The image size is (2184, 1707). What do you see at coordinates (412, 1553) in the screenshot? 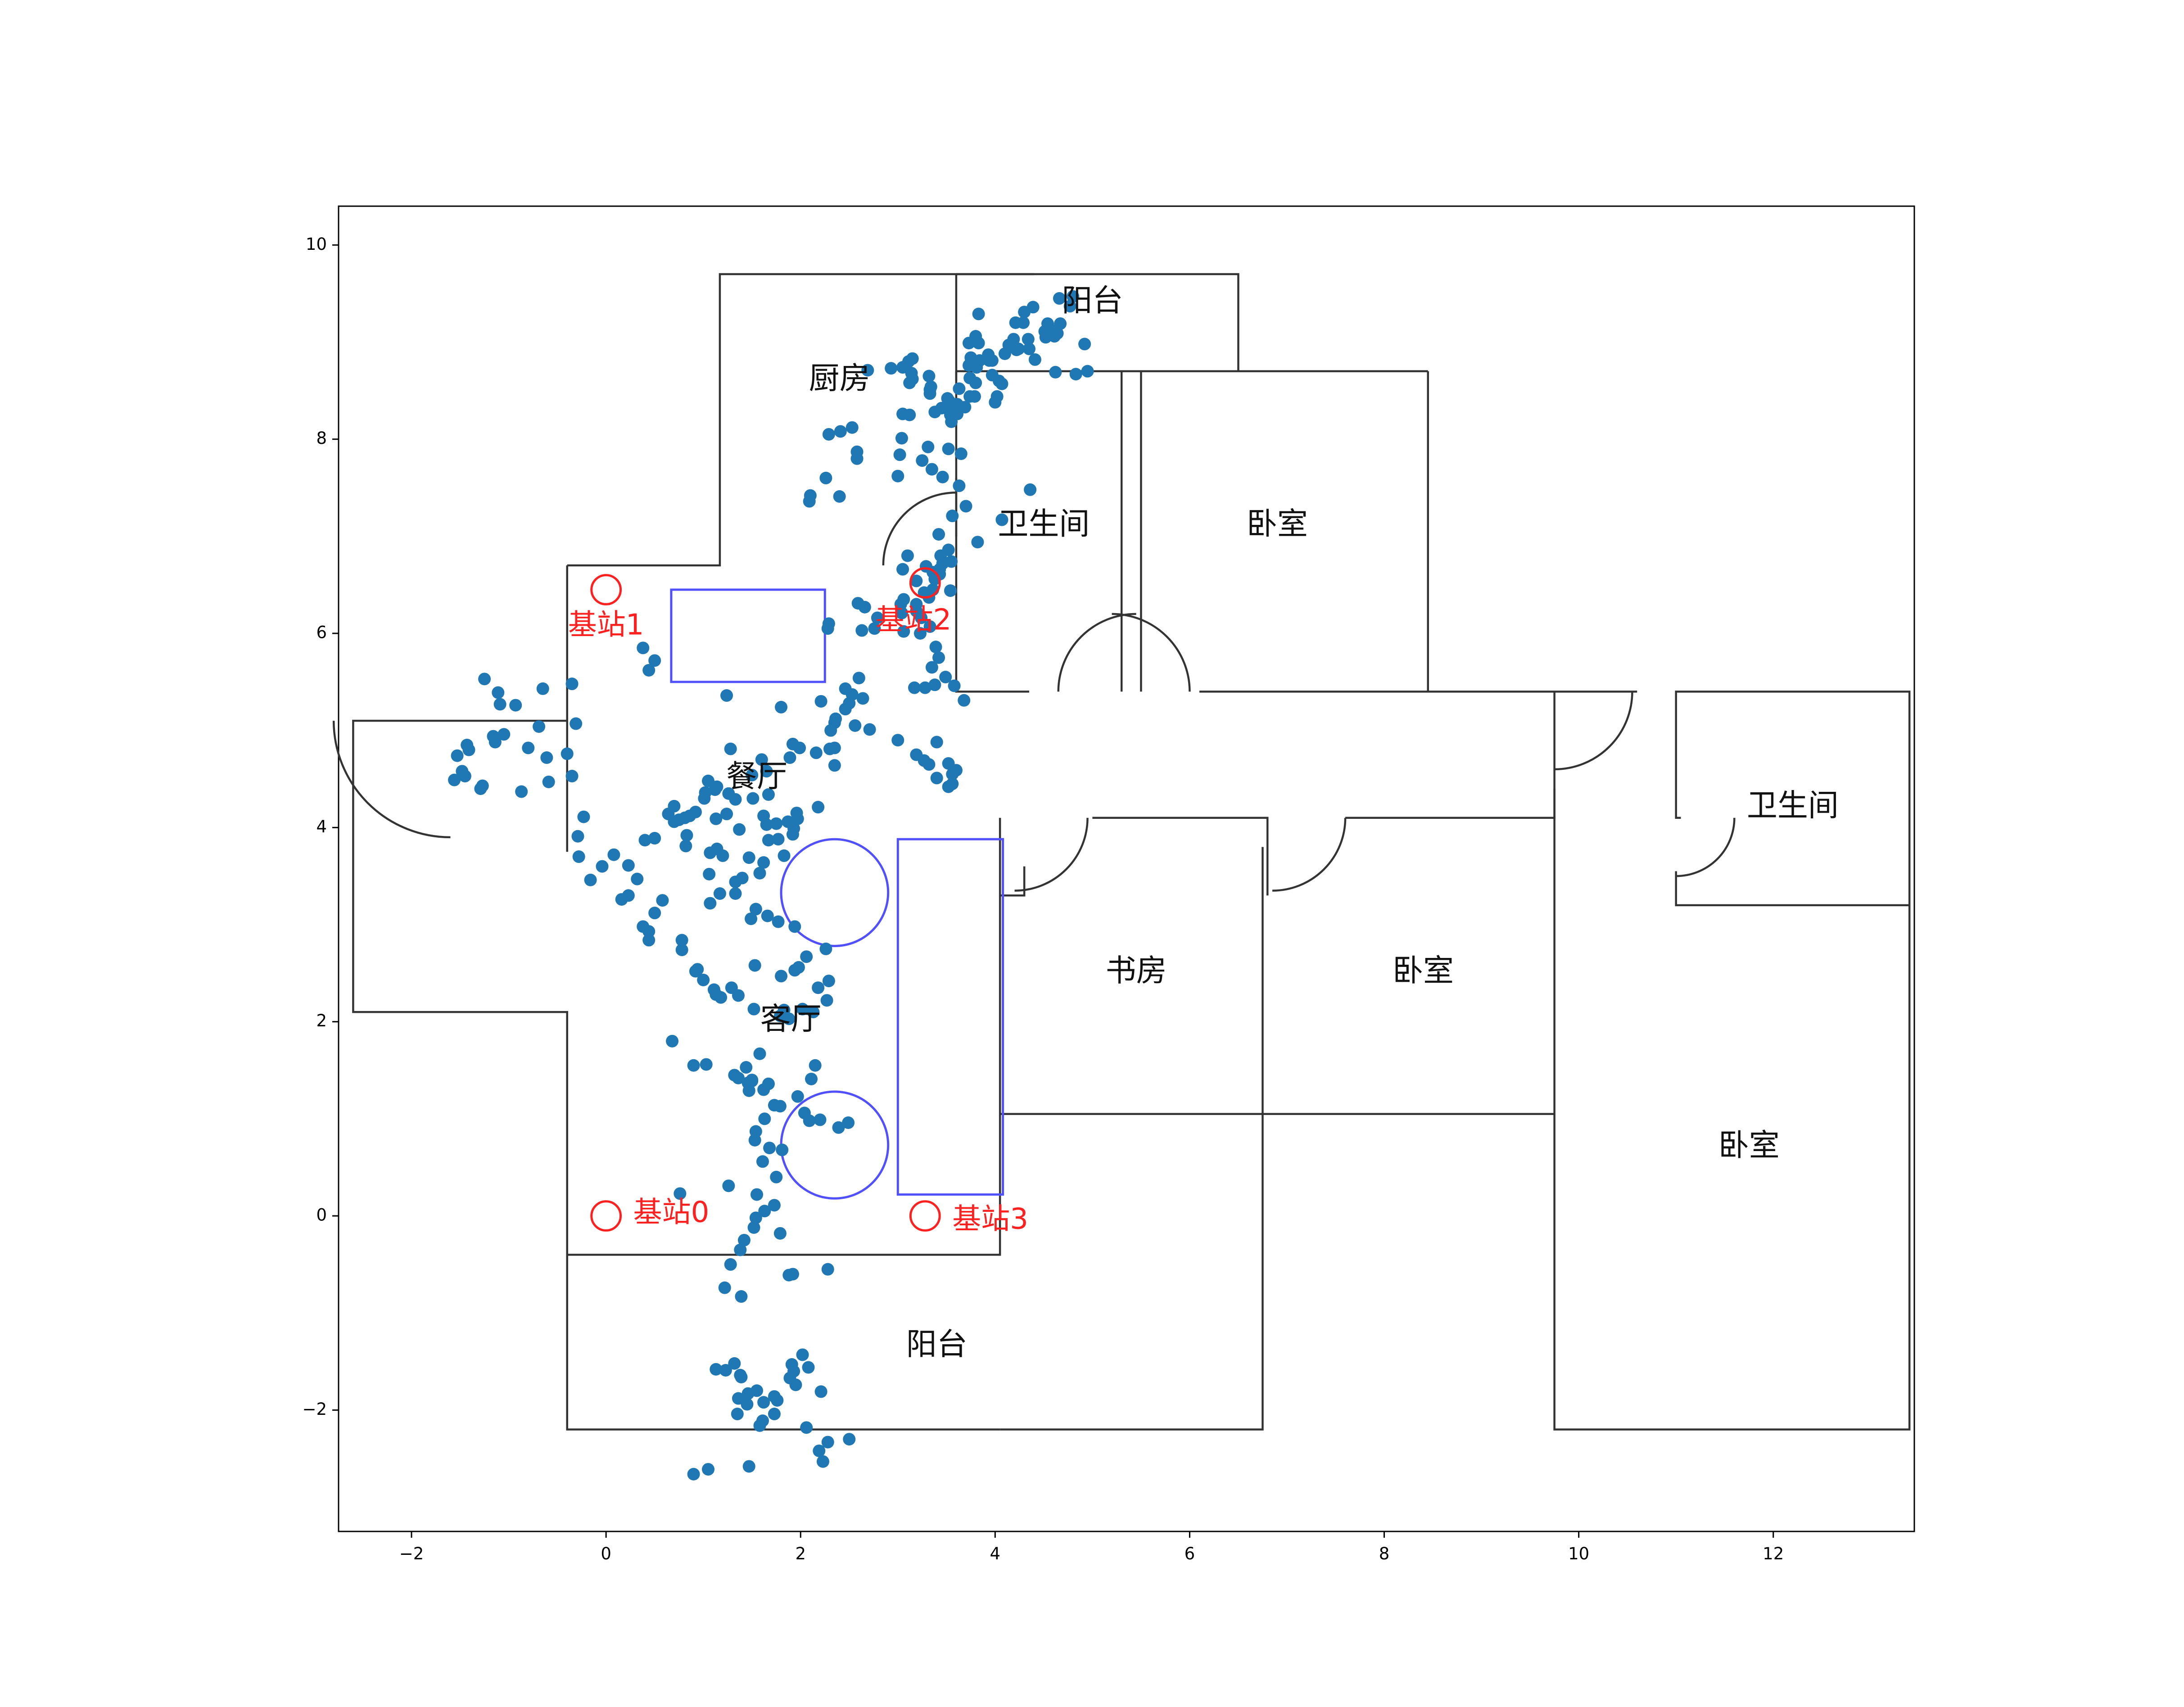
I see `x-tick-label: −2` at bounding box center [412, 1553].